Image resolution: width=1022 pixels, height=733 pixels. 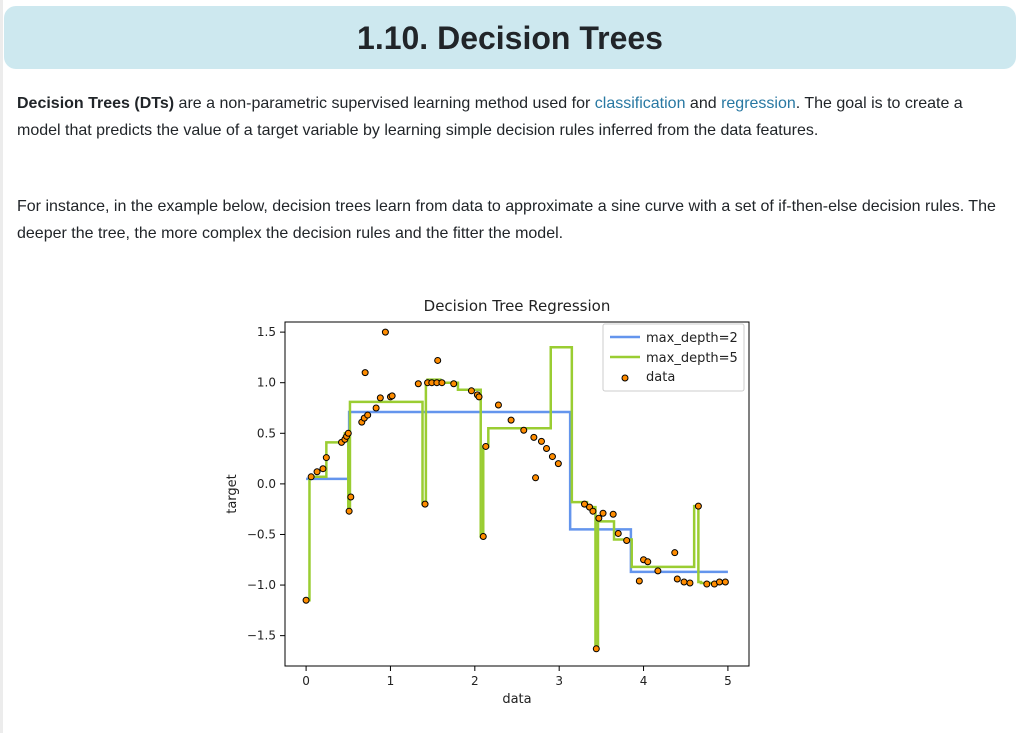 What do you see at coordinates (96, 103) in the screenshot?
I see `term-decision-trees: Decision Trees (DTs)` at bounding box center [96, 103].